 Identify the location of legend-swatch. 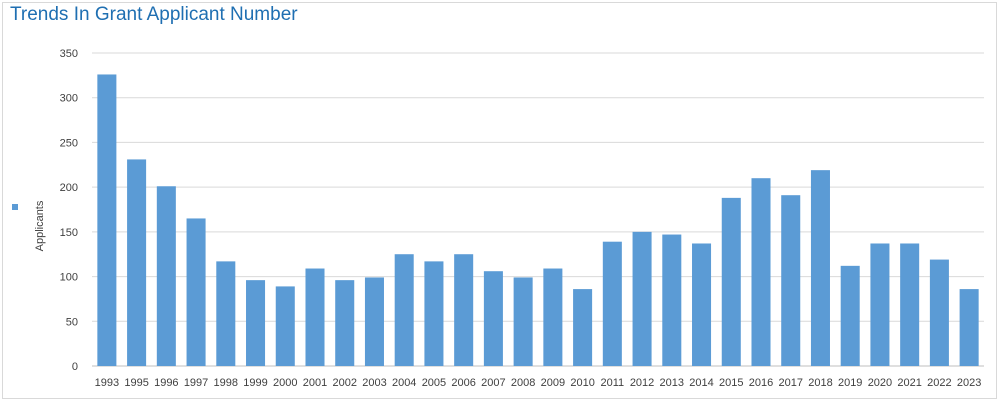
(15, 207).